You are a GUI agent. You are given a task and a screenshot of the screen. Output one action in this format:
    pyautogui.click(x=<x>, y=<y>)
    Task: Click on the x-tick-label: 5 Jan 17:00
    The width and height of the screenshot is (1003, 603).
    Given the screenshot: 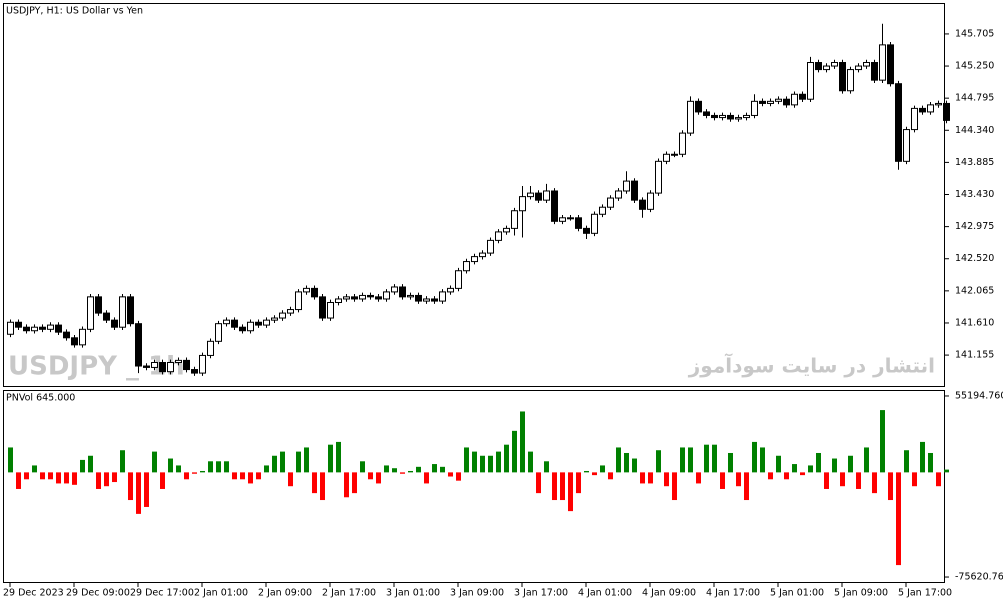 What is the action you would take?
    pyautogui.click(x=925, y=593)
    